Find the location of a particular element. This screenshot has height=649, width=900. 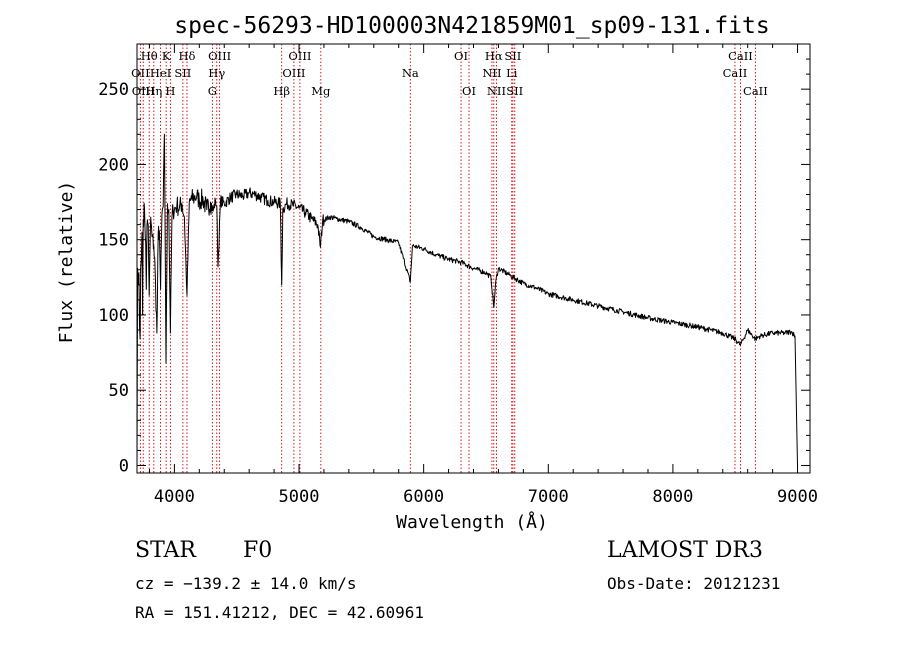

object-subclass: F0 is located at coordinates (258, 550).